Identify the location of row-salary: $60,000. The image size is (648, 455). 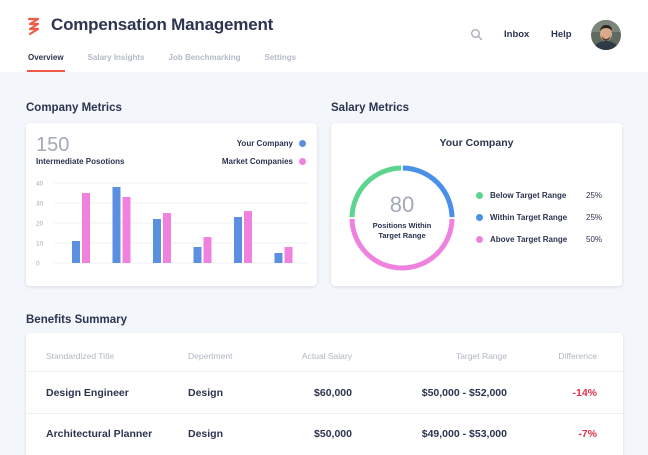
(333, 393).